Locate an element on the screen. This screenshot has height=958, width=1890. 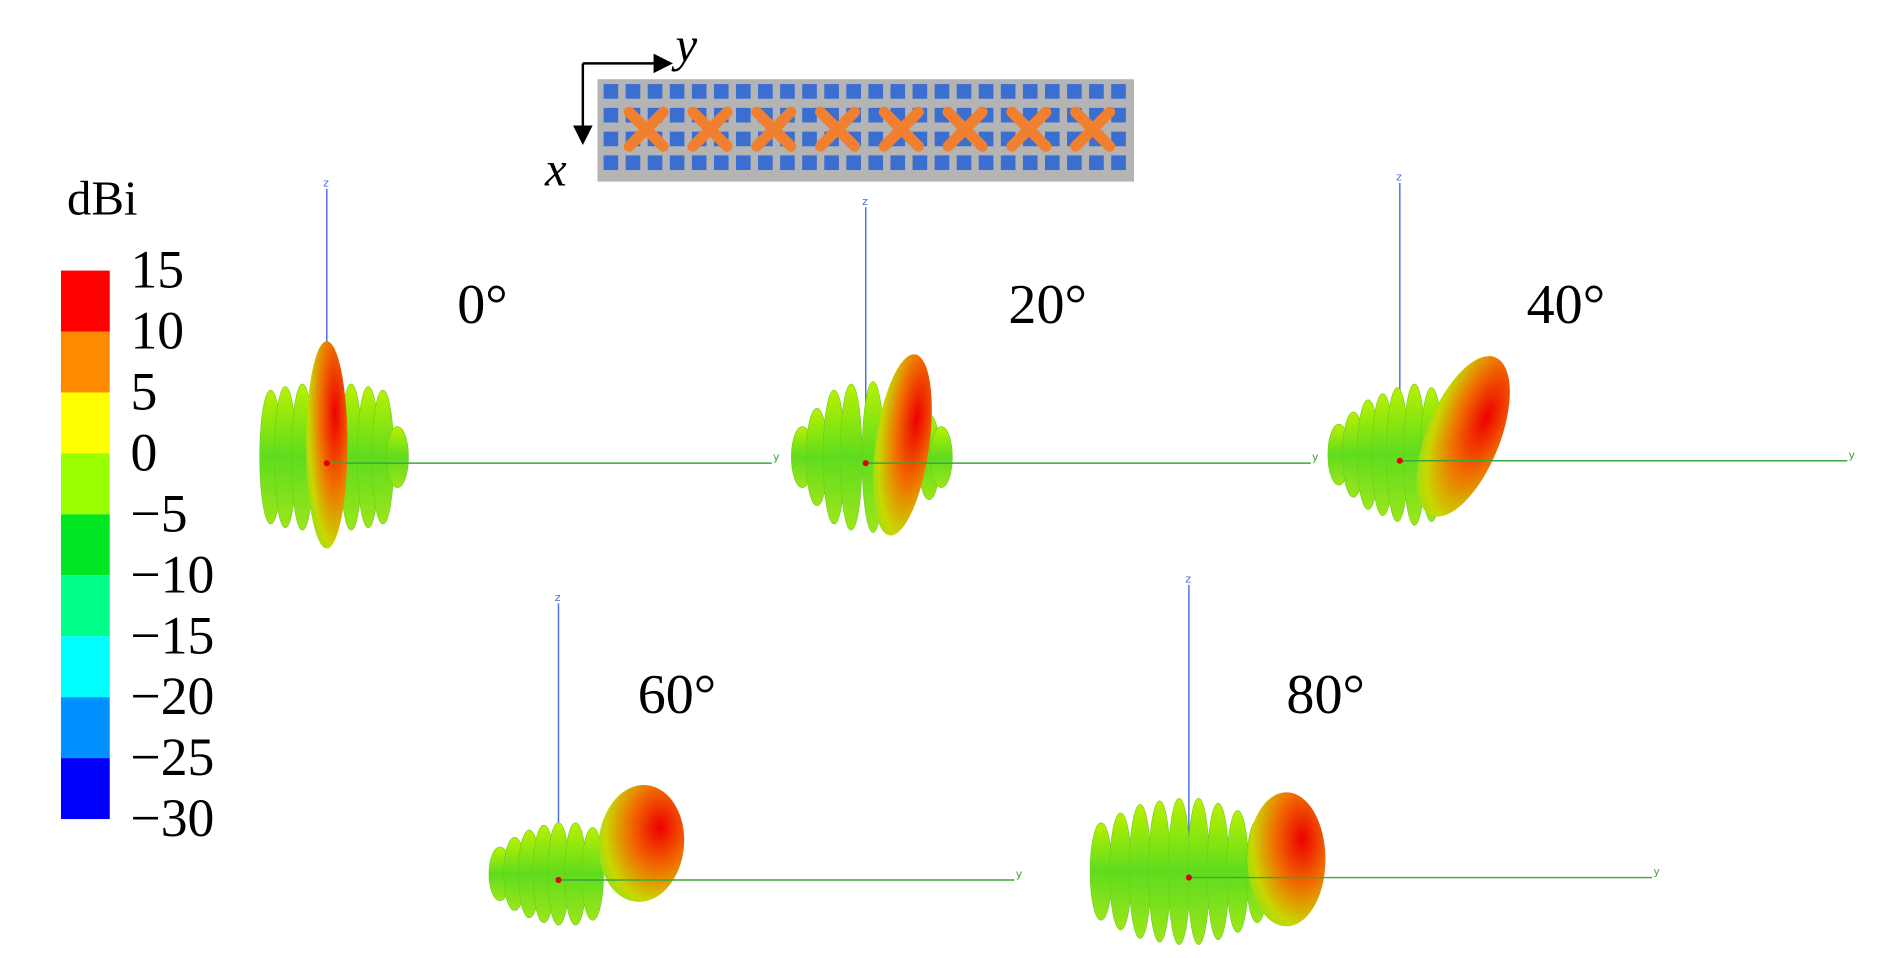
z-axis-label: z is located at coordinates (865, 201).